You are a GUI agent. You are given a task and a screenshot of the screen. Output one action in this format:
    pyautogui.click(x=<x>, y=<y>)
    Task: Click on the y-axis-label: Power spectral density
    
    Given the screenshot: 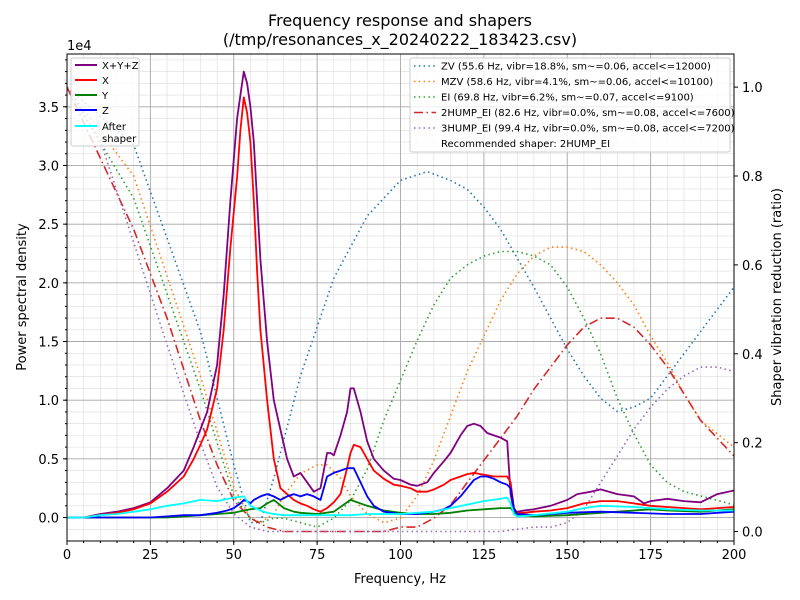 What is the action you would take?
    pyautogui.click(x=22, y=297)
    